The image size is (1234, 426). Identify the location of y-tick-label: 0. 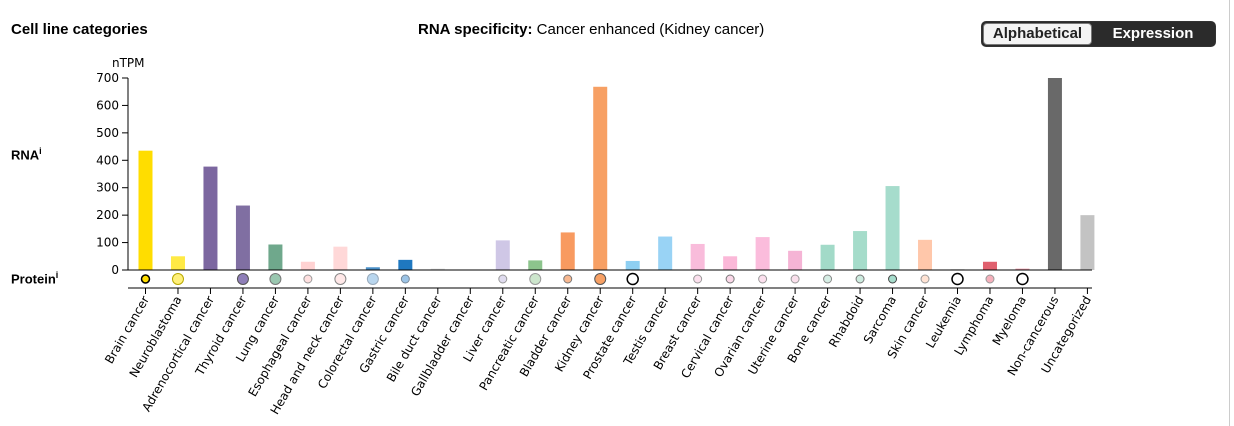
(115, 270).